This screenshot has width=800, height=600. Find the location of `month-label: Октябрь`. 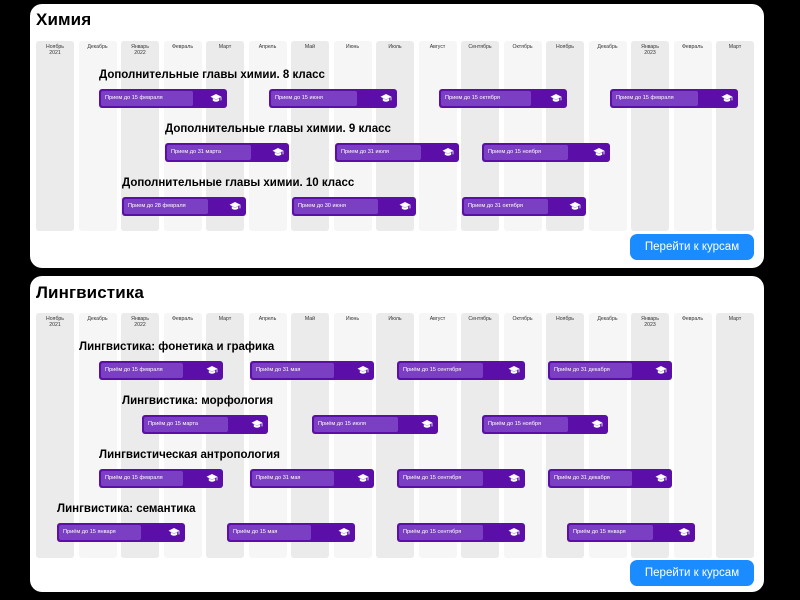

month-label: Октябрь is located at coordinates (522, 319).